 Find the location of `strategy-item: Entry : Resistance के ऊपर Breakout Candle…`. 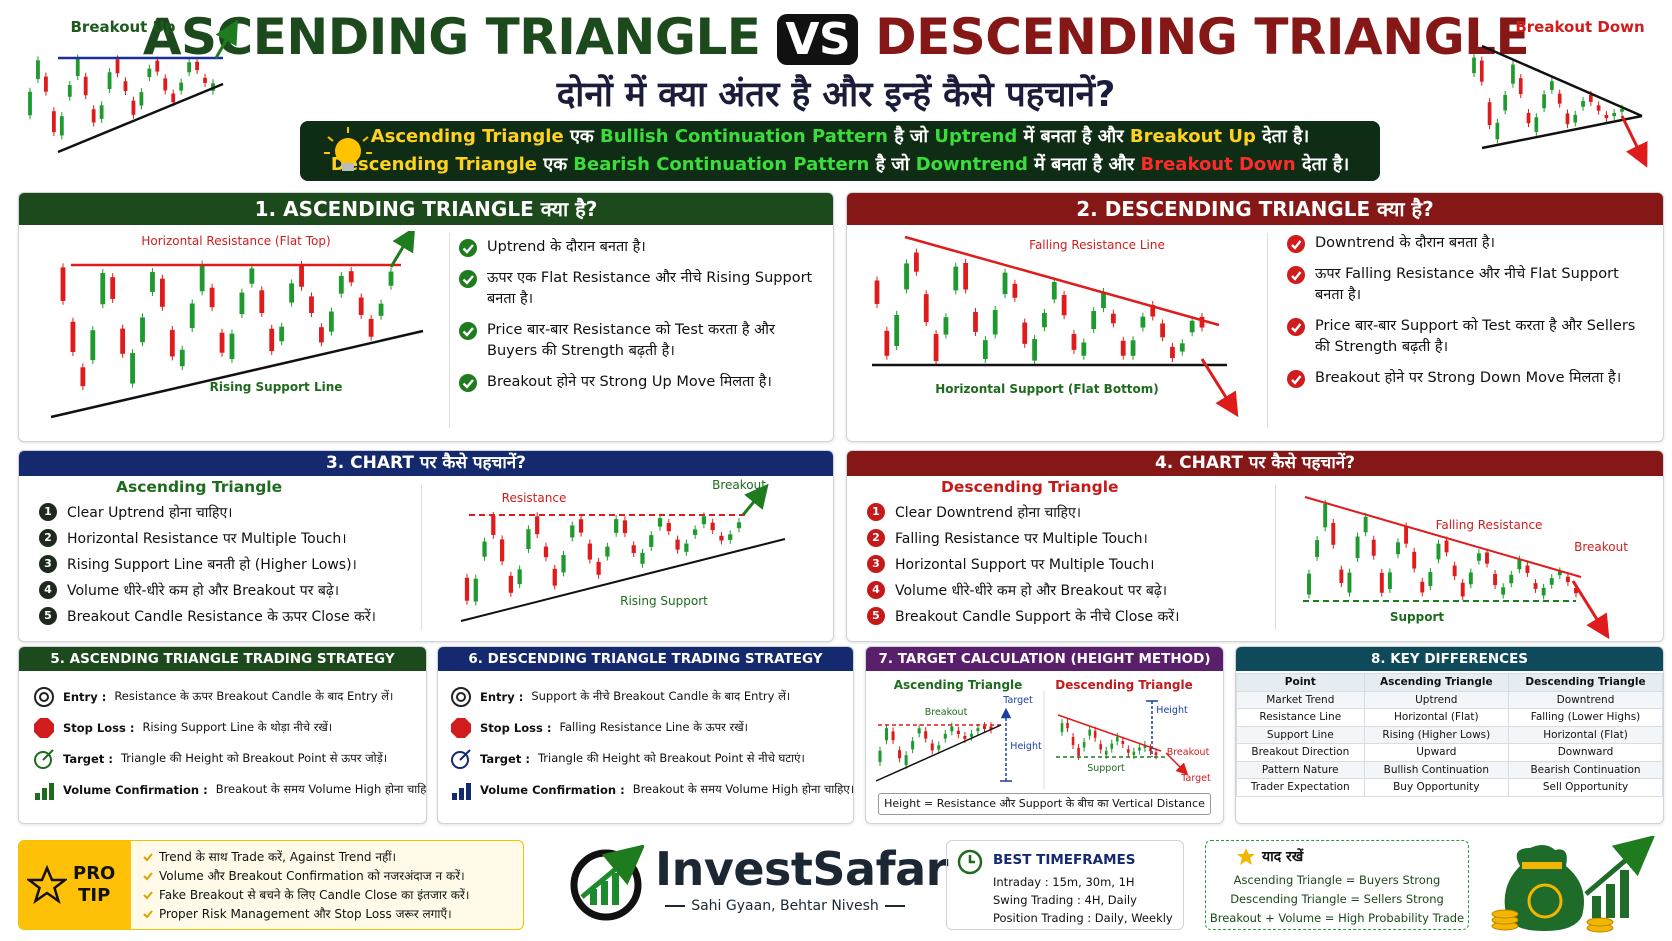

strategy-item: Entry : Resistance के ऊपर Breakout Candle… is located at coordinates (229, 696).